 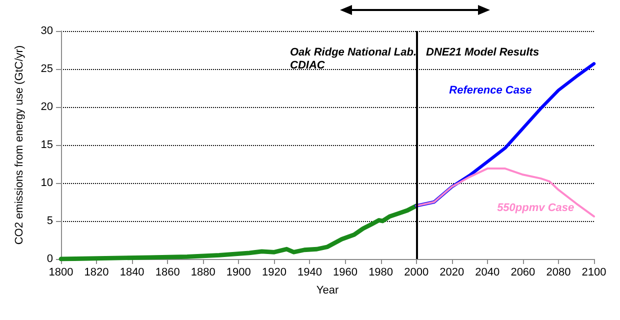 What do you see at coordinates (203, 272) in the screenshot?
I see `x-tick-label: 1880` at bounding box center [203, 272].